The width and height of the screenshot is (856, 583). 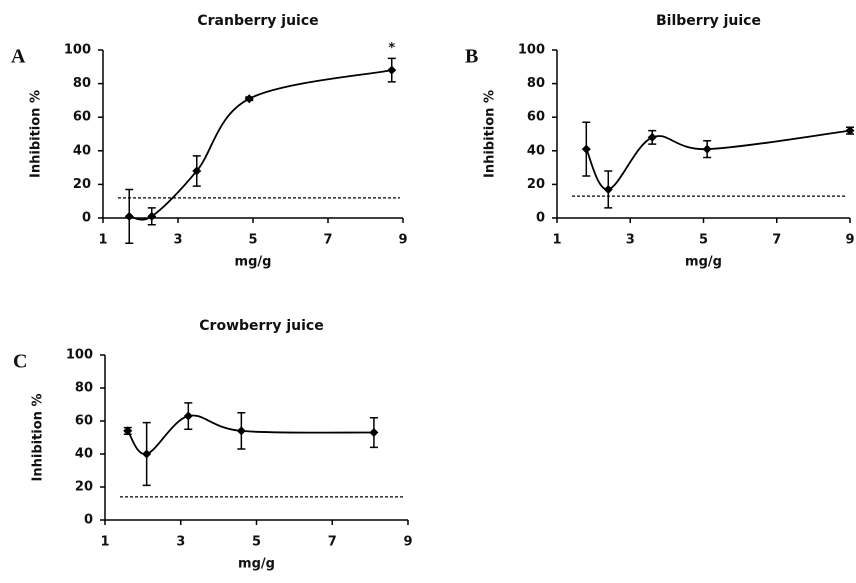 What do you see at coordinates (257, 21) in the screenshot?
I see `chart-title: Cranberry juice` at bounding box center [257, 21].